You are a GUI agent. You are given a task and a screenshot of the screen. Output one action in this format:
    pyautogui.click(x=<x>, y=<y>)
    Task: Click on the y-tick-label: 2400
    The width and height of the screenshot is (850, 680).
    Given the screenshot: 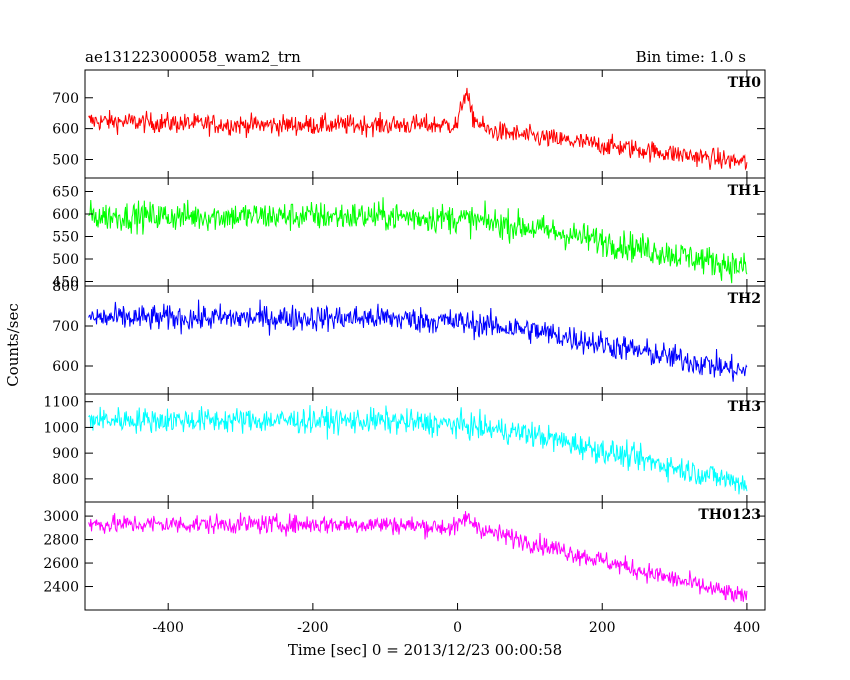 What is the action you would take?
    pyautogui.click(x=61, y=588)
    